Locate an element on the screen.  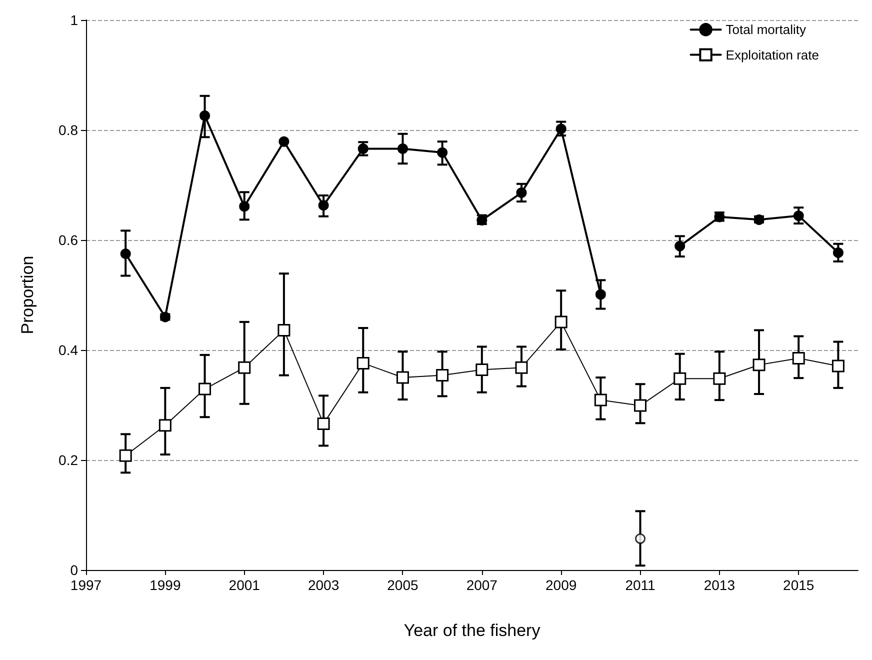
x-tick-label: 2013 is located at coordinates (720, 585).